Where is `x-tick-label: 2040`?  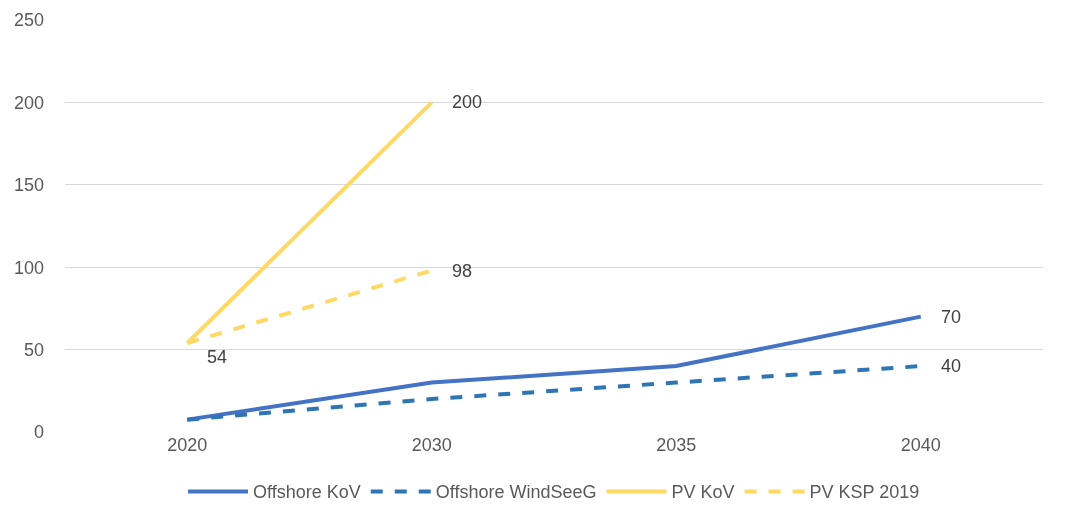 x-tick-label: 2040 is located at coordinates (920, 445).